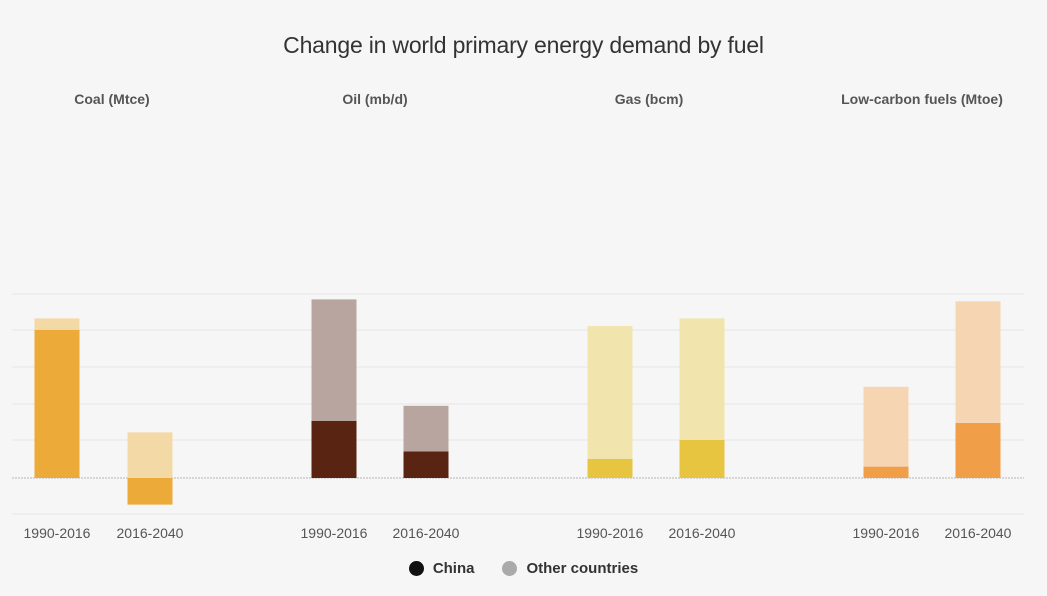 The height and width of the screenshot is (596, 1047). Describe the element at coordinates (57, 533) in the screenshot. I see `x-tick-label-0-0: 1990-2016` at that location.